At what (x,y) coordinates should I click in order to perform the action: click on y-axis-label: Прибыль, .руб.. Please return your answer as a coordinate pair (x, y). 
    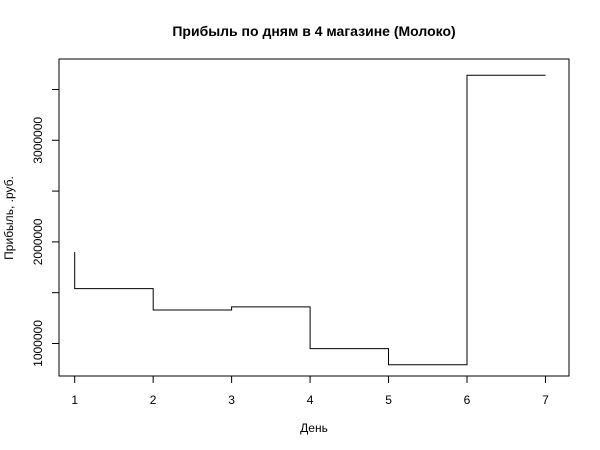
    Looking at the image, I should click on (9, 218).